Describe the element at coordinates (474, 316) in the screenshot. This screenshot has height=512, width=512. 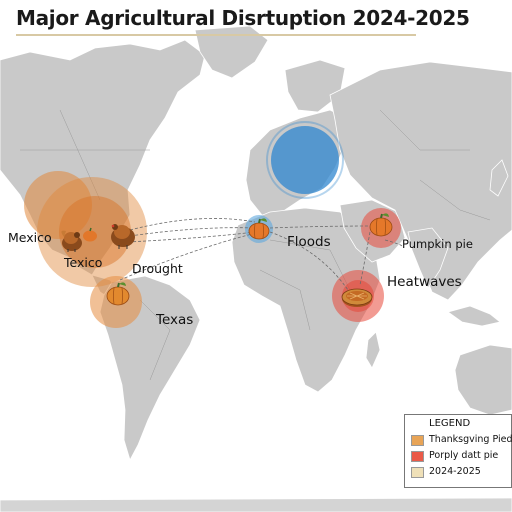
I see `indonesia` at that location.